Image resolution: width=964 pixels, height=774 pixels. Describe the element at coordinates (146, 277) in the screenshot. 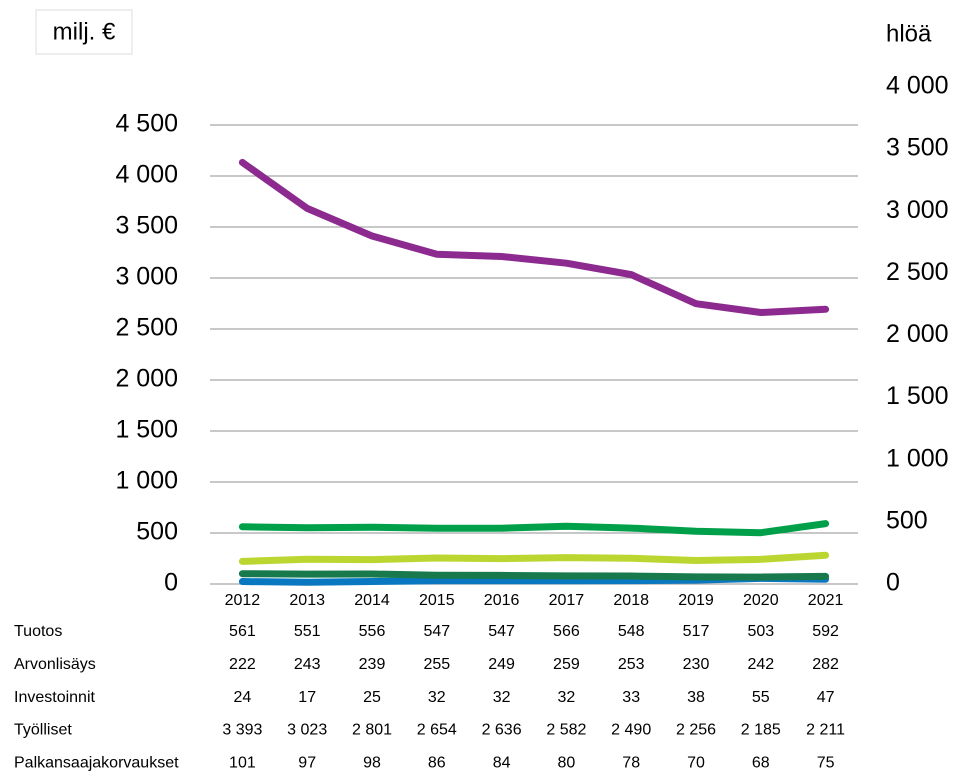

I see `y-tick-label: 3 000` at that location.